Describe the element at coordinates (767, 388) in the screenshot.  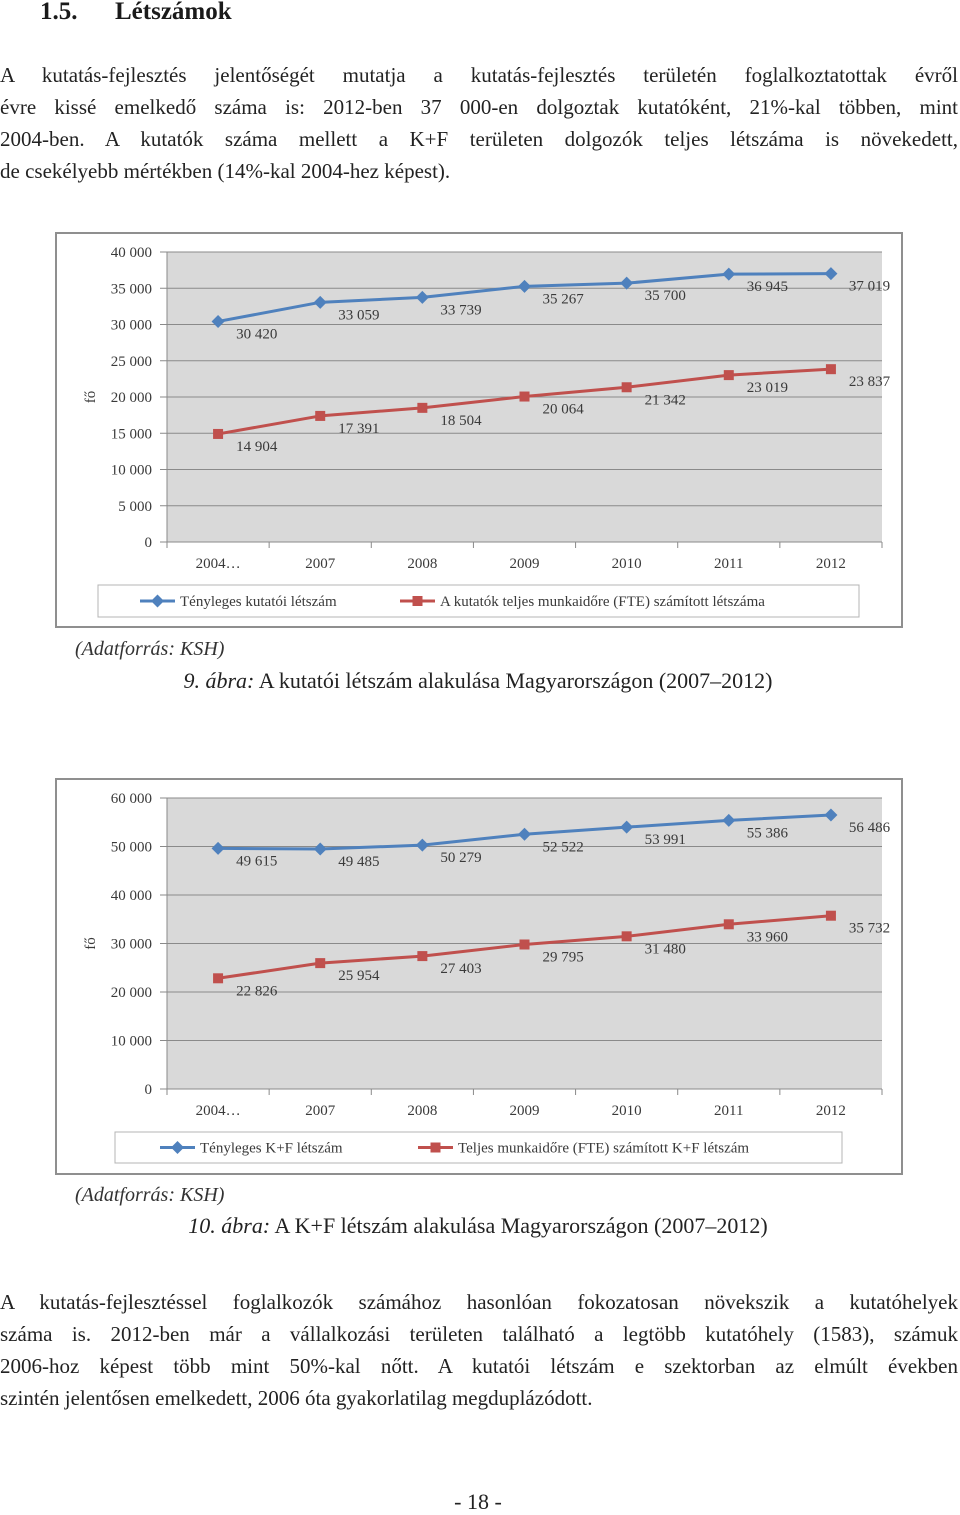
I see `chart-1-series-2-data-label: 23 019` at that location.